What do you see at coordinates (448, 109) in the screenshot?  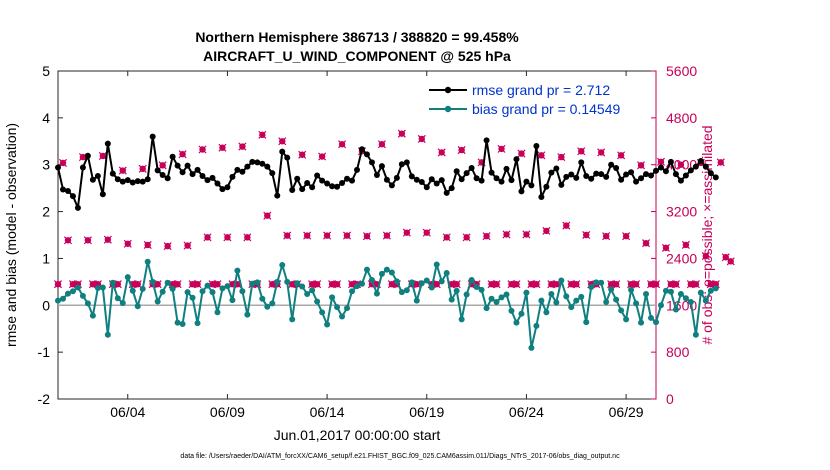 I see `legend-bias-marker` at bounding box center [448, 109].